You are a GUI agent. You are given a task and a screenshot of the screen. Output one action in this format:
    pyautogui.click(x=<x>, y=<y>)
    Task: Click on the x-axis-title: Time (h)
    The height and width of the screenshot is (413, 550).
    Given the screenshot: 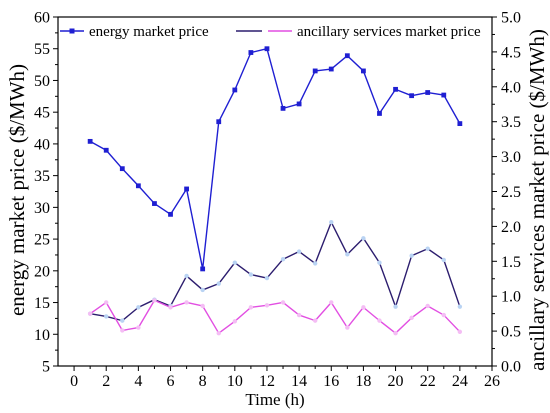 What is the action you would take?
    pyautogui.click(x=274, y=399)
    